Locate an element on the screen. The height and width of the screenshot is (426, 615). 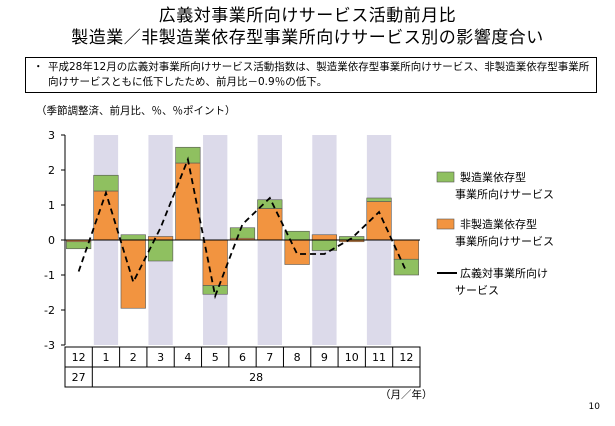
y-tick-label: 2 is located at coordinates (51, 170).